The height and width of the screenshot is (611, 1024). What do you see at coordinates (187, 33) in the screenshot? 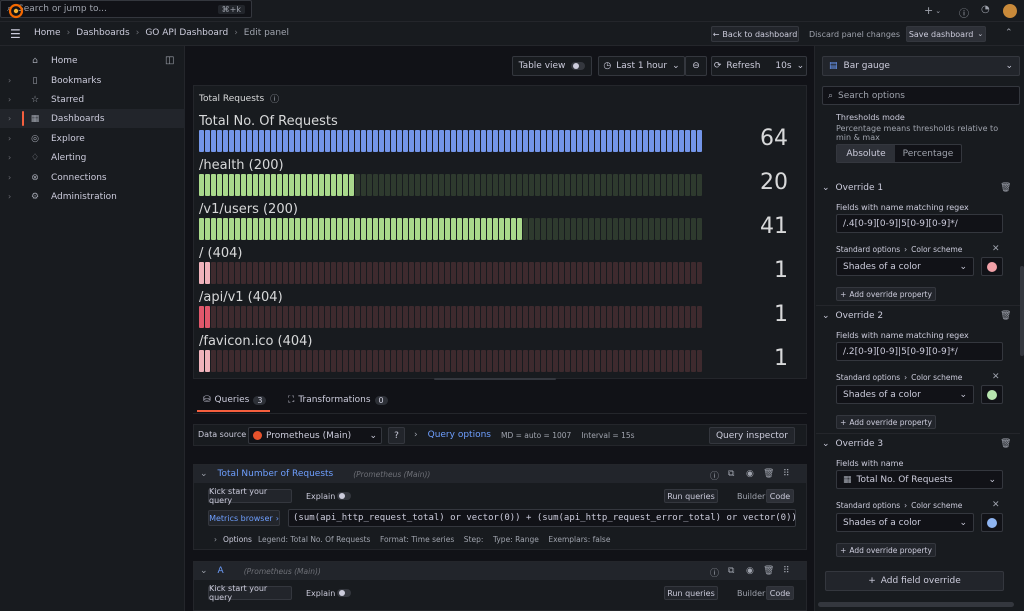
I see `breadcrumb-dashboard: GO API Dashboard` at bounding box center [187, 33].